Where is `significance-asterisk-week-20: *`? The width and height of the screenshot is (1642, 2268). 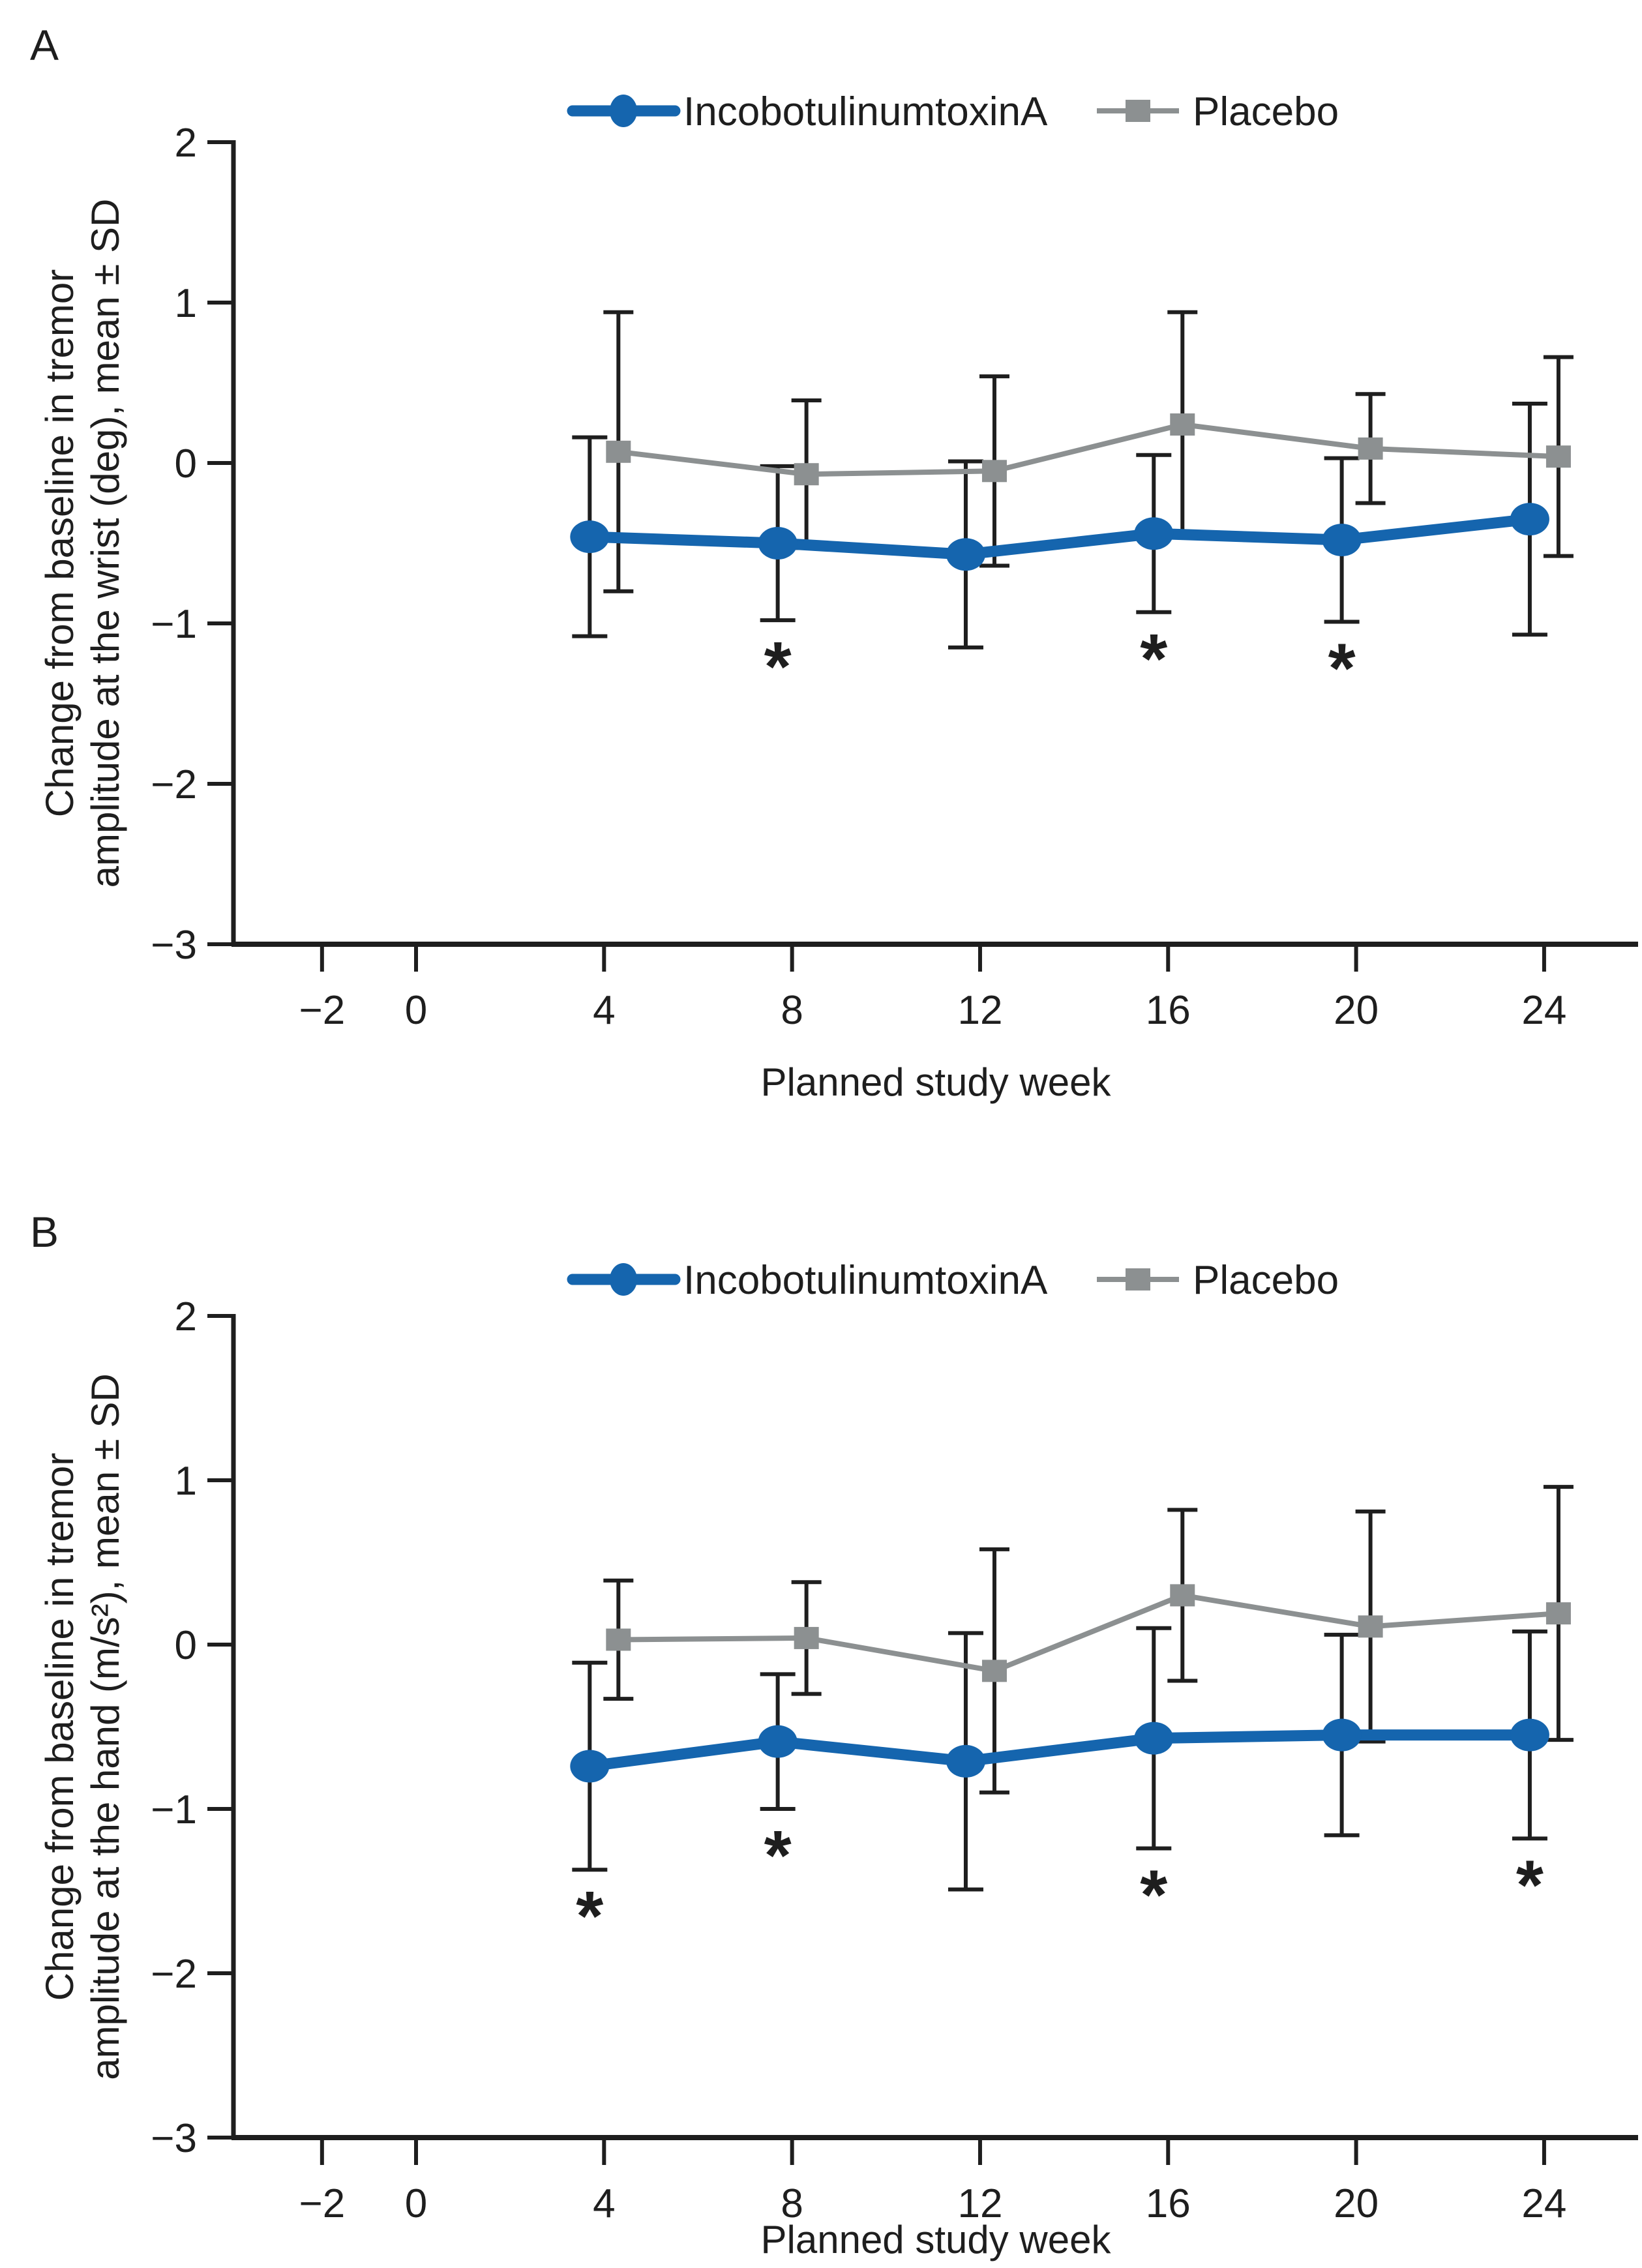
significance-asterisk-week-20: * is located at coordinates (1342, 669).